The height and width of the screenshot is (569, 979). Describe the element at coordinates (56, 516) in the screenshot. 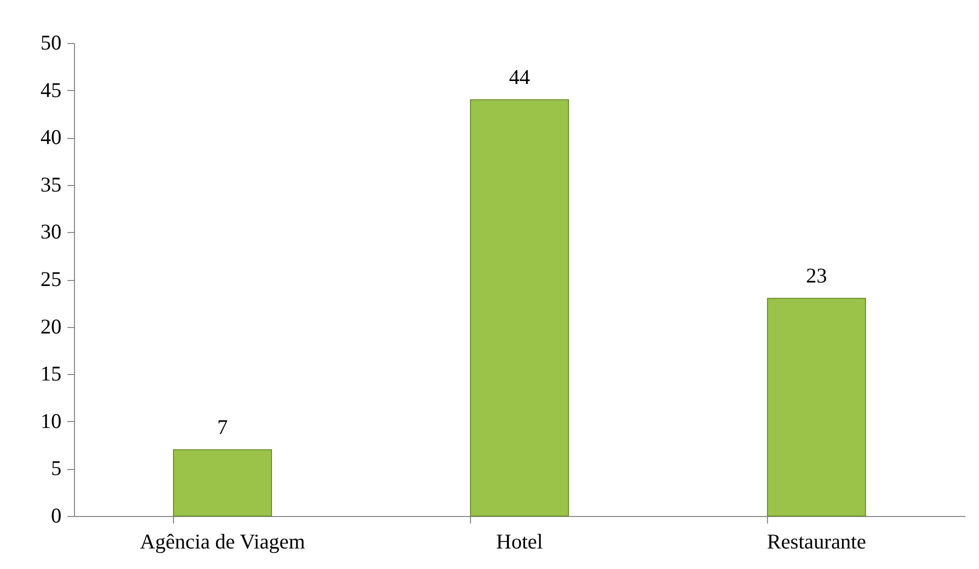

I see `y-tick-label: 0` at that location.